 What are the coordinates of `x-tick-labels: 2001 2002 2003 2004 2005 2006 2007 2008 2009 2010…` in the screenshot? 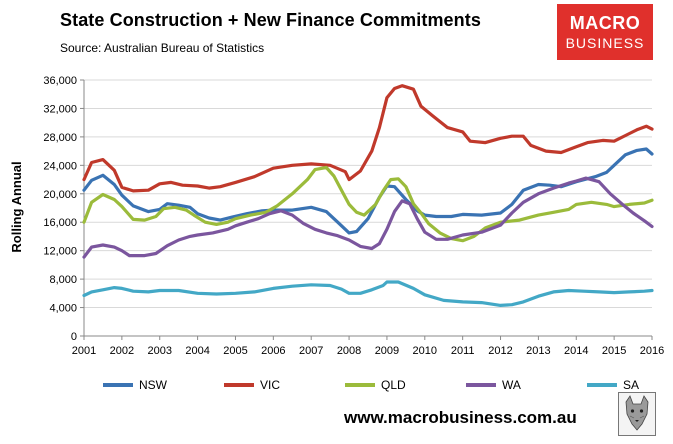 It's located at (368, 351).